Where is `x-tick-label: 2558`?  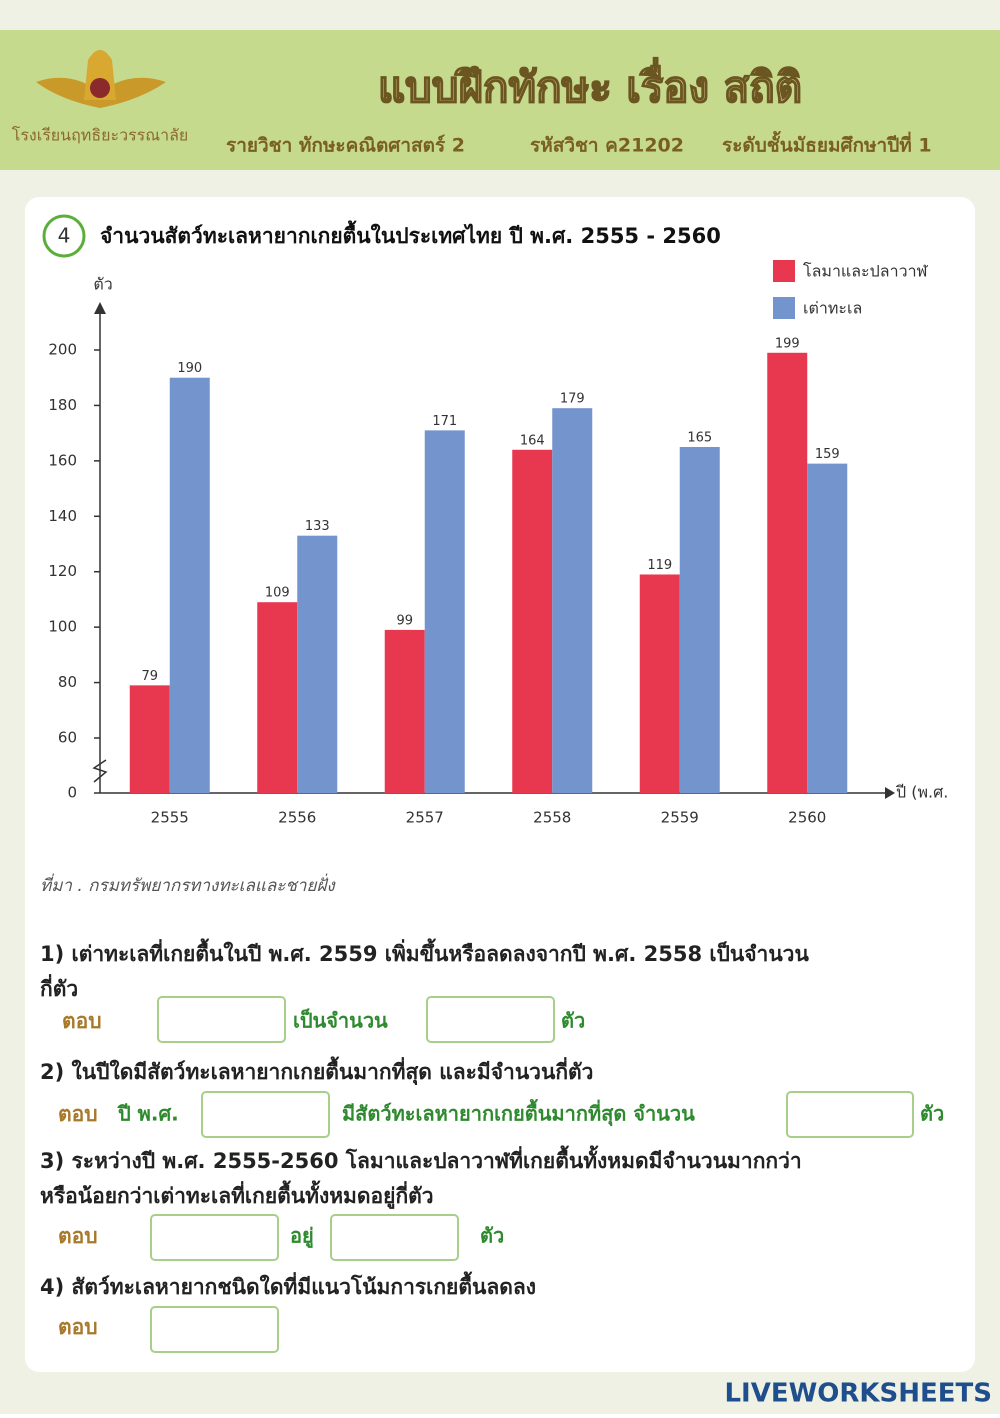
x-tick-label: 2558 is located at coordinates (552, 818).